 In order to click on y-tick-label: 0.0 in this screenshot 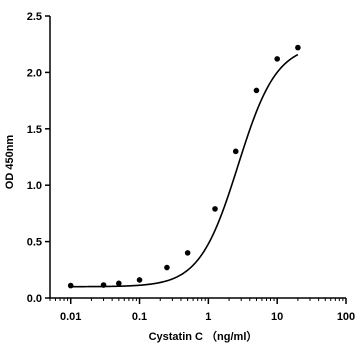, I will do `click(34, 299)`.